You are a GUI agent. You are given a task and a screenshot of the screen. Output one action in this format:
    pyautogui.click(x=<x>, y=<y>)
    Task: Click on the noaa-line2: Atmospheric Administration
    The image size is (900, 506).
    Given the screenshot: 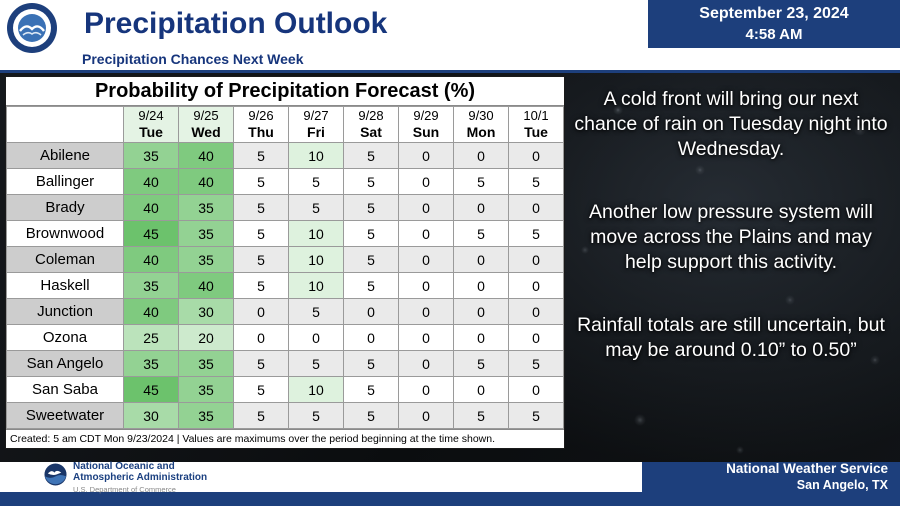 What is the action you would take?
    pyautogui.click(x=140, y=477)
    